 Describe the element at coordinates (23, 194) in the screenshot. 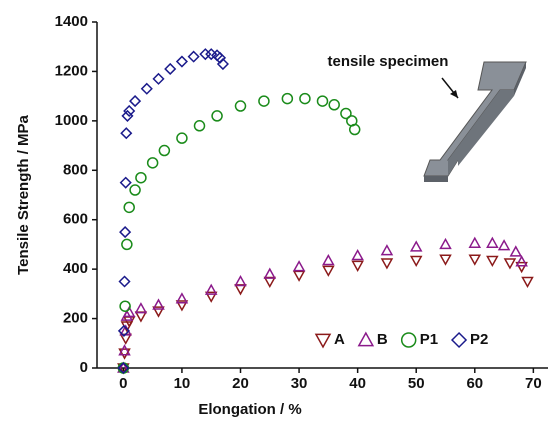

I see `y-axis-label: Tensile Strength / MPa` at that location.